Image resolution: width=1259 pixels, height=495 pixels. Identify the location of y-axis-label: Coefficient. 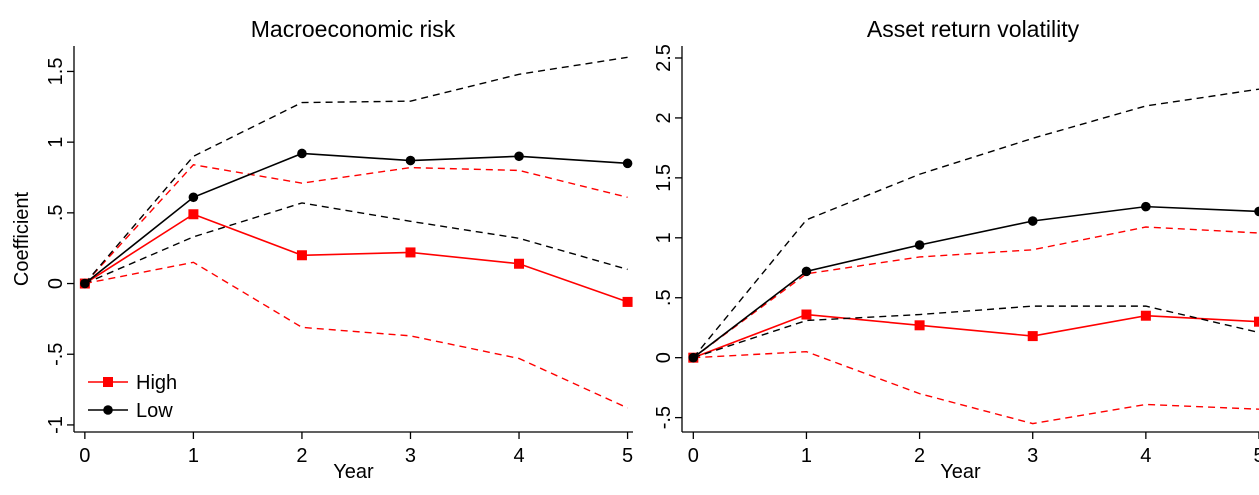
(22, 238).